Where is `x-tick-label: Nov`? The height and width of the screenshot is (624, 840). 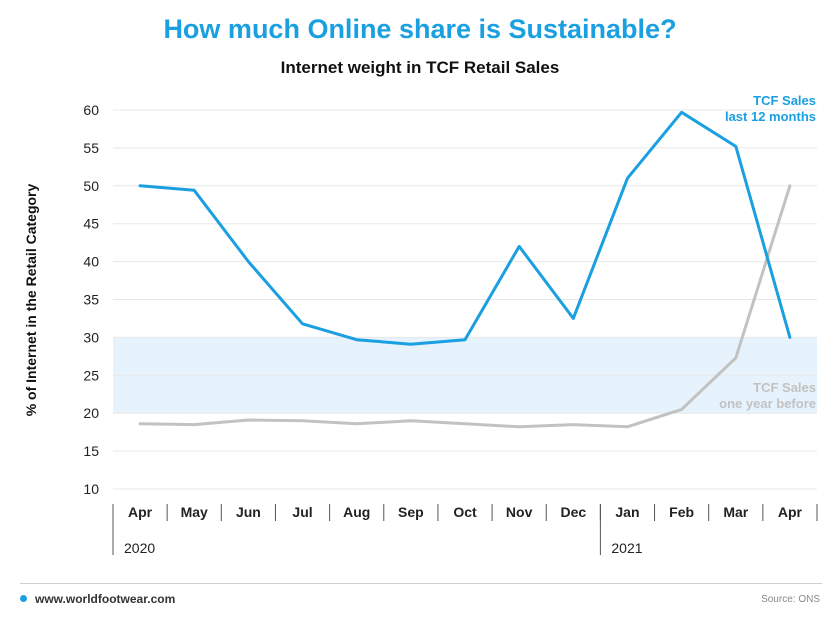
x-tick-label: Nov is located at coordinates (519, 512).